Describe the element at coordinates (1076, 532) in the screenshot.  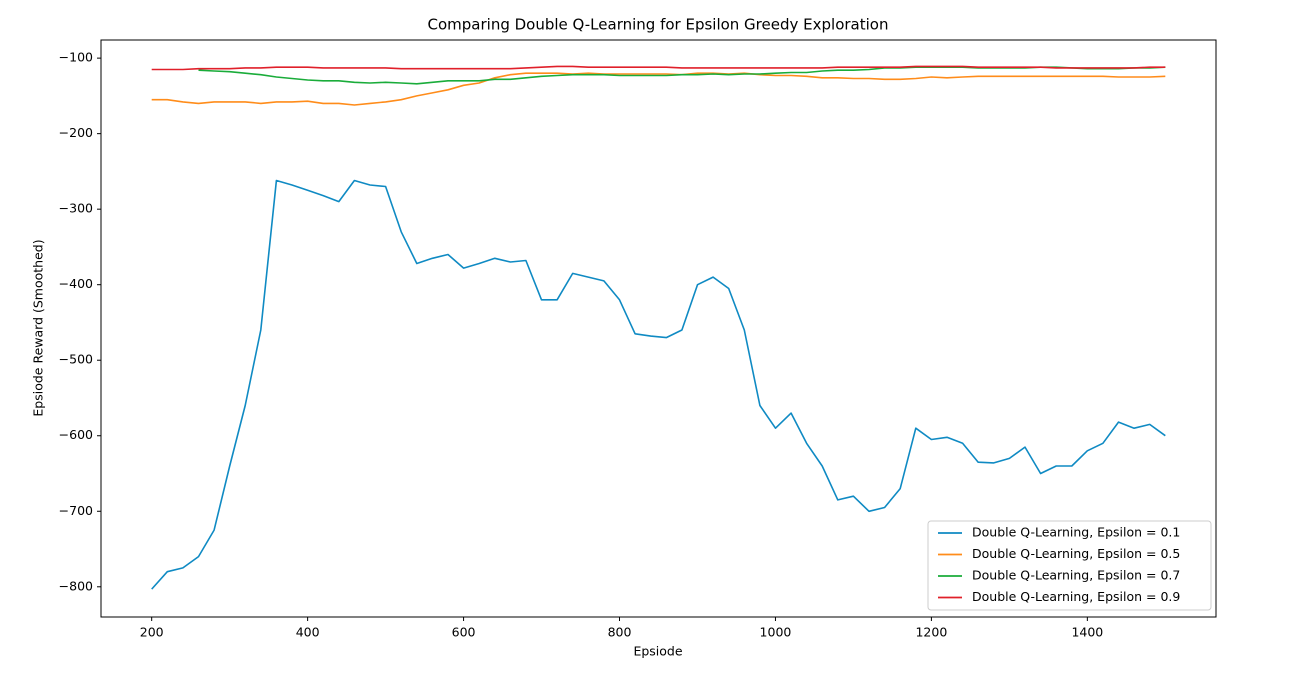
I see `legend-label: Double Q-Learning, Epsilon = 0.1` at that location.